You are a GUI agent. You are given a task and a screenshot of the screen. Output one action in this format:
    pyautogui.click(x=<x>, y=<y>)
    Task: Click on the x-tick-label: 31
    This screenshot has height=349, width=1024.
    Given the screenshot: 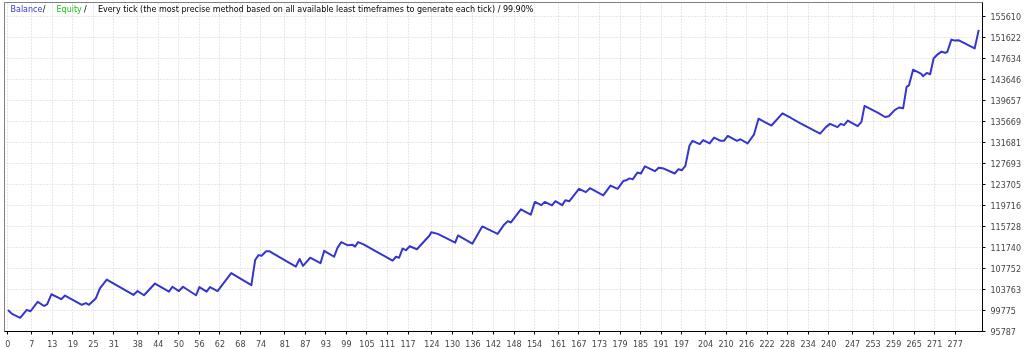 What is the action you would take?
    pyautogui.click(x=114, y=344)
    